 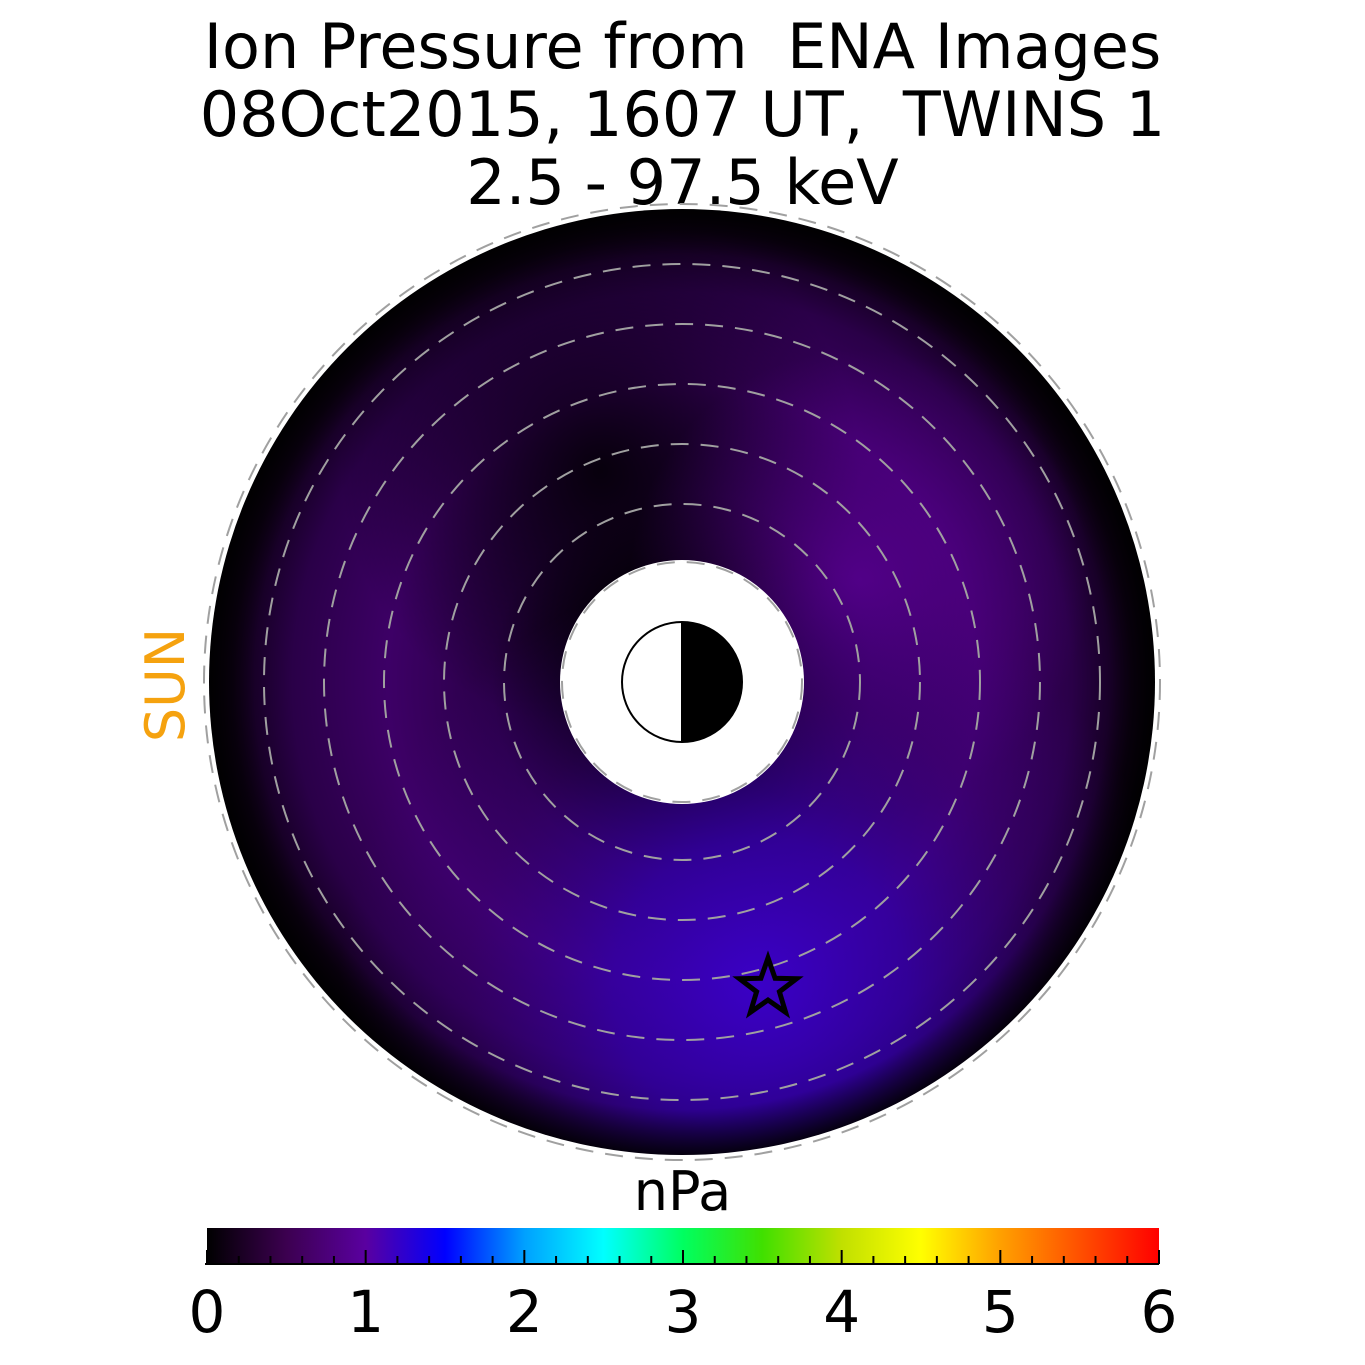 I want to click on colorbar-tick-label: 1, so click(x=365, y=1312).